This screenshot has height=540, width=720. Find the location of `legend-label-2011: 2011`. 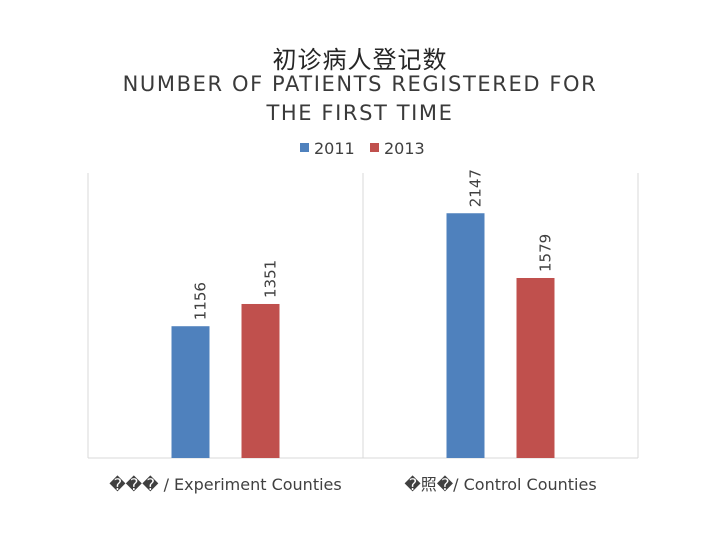

legend-label-2011: 2011 is located at coordinates (334, 148).